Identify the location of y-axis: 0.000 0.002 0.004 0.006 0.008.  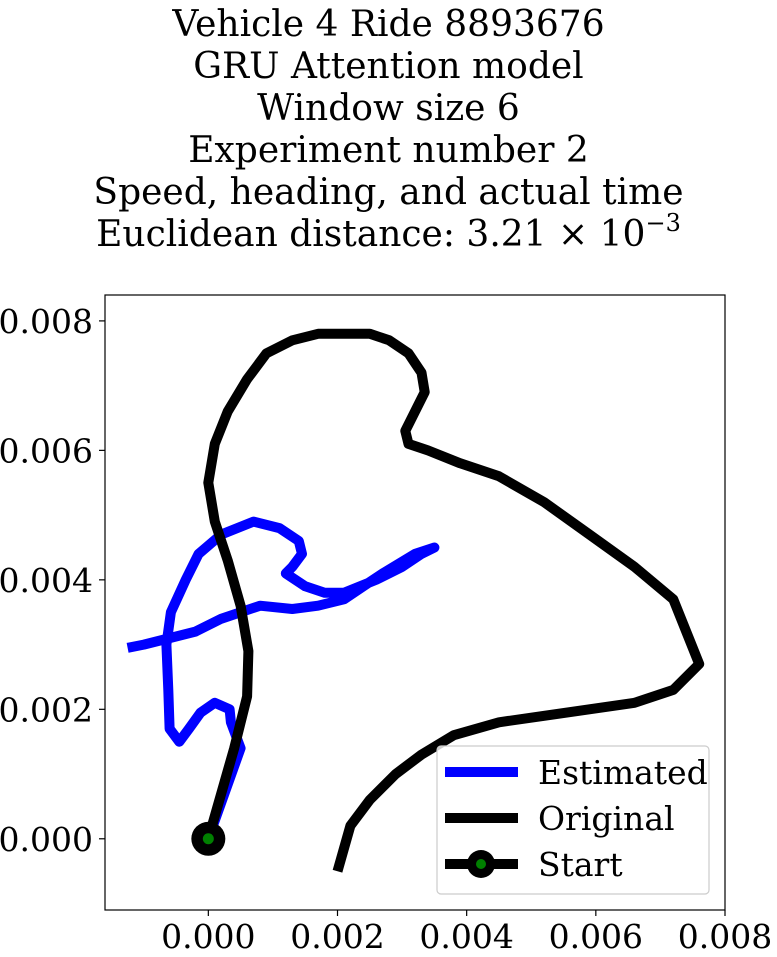
(52, 580).